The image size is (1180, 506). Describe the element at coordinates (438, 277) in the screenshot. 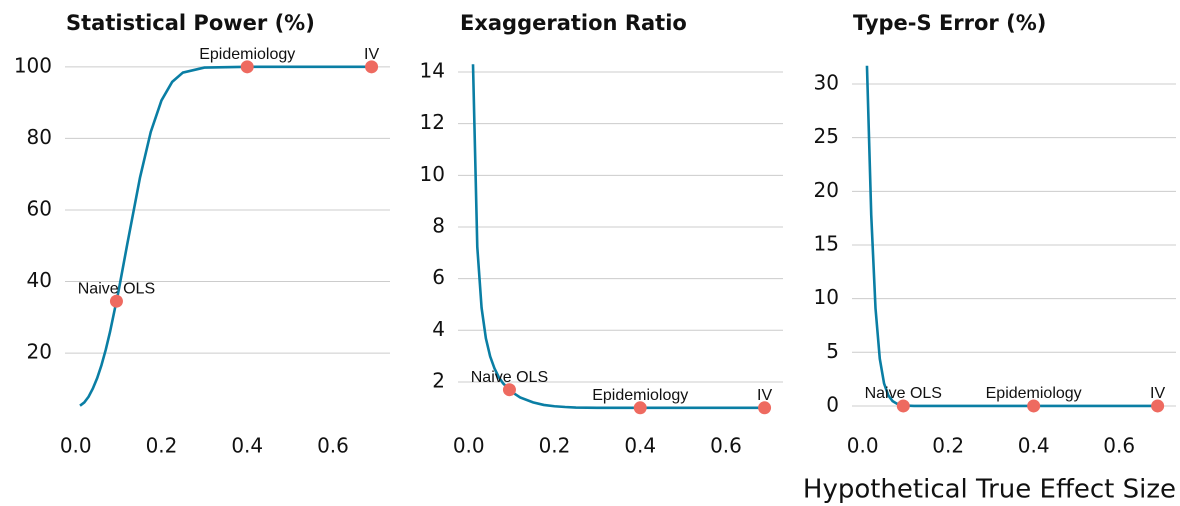

I see `y-tick-label: 6` at that location.